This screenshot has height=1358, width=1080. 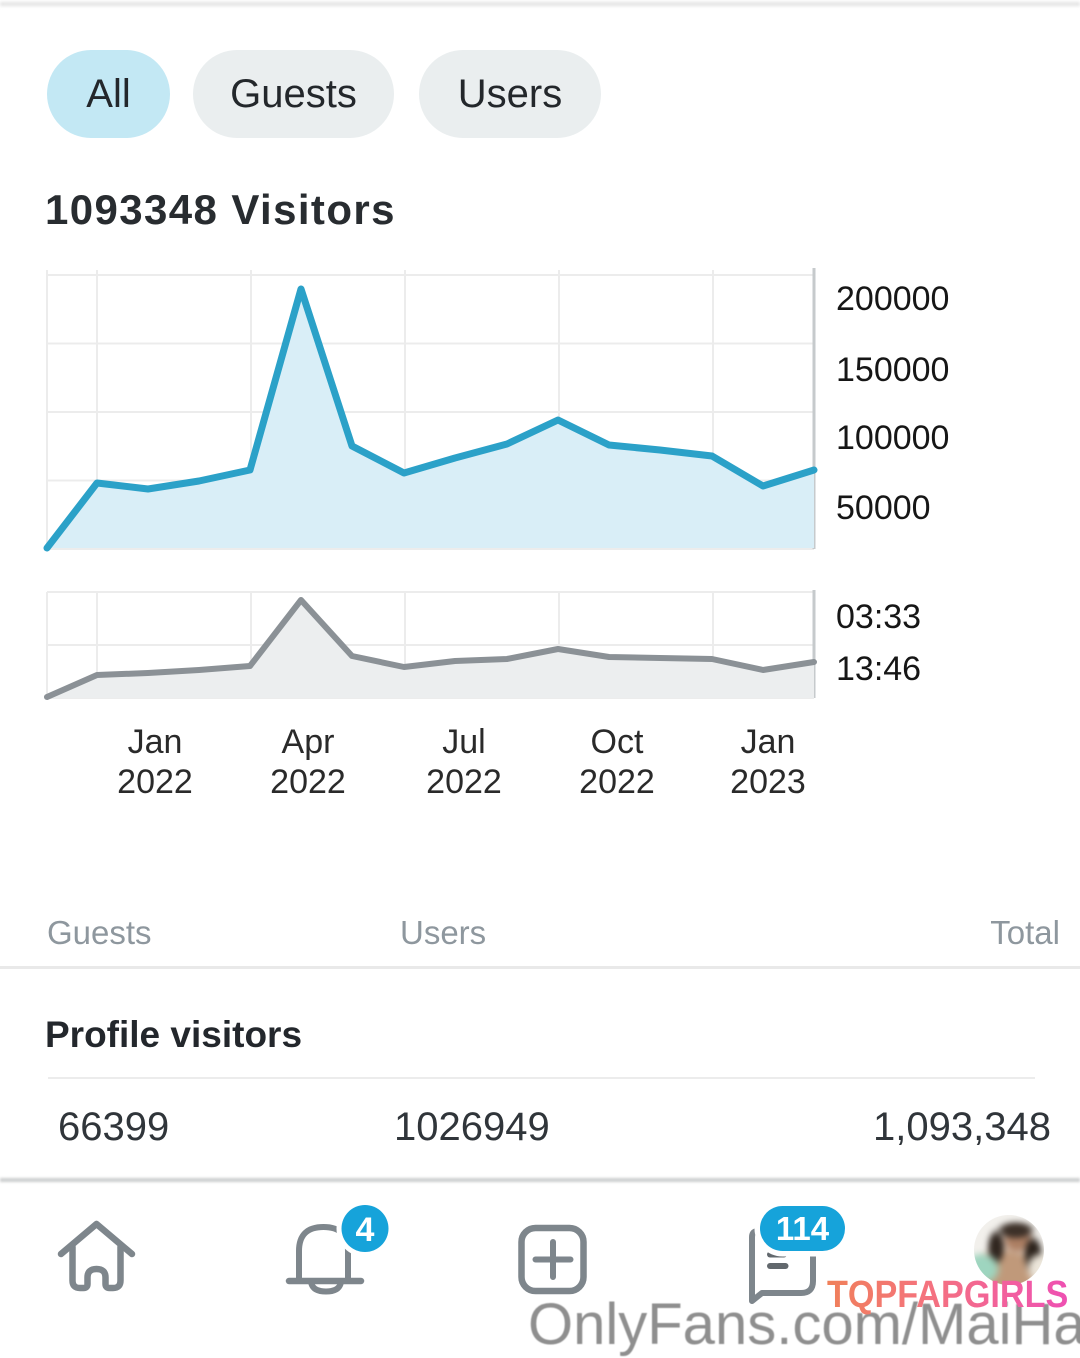 What do you see at coordinates (365, 1230) in the screenshot?
I see `svg-text: 4` at bounding box center [365, 1230].